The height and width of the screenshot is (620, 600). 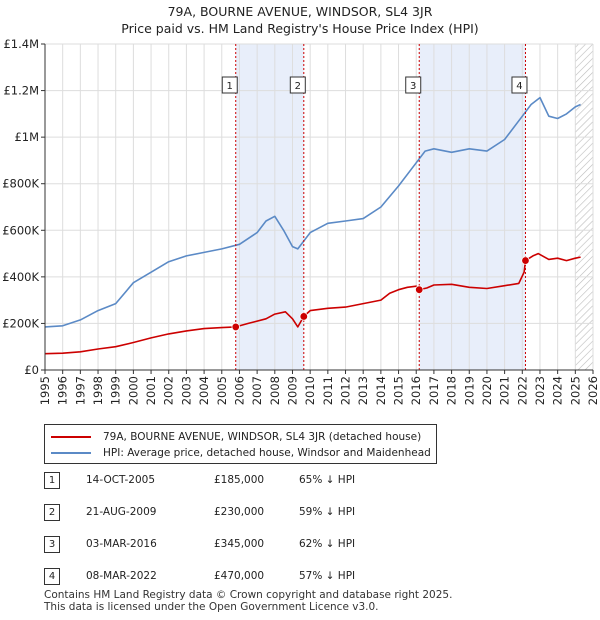 What do you see at coordinates (120, 480) in the screenshot?
I see `sale-date: 14-OCT-2005` at bounding box center [120, 480].